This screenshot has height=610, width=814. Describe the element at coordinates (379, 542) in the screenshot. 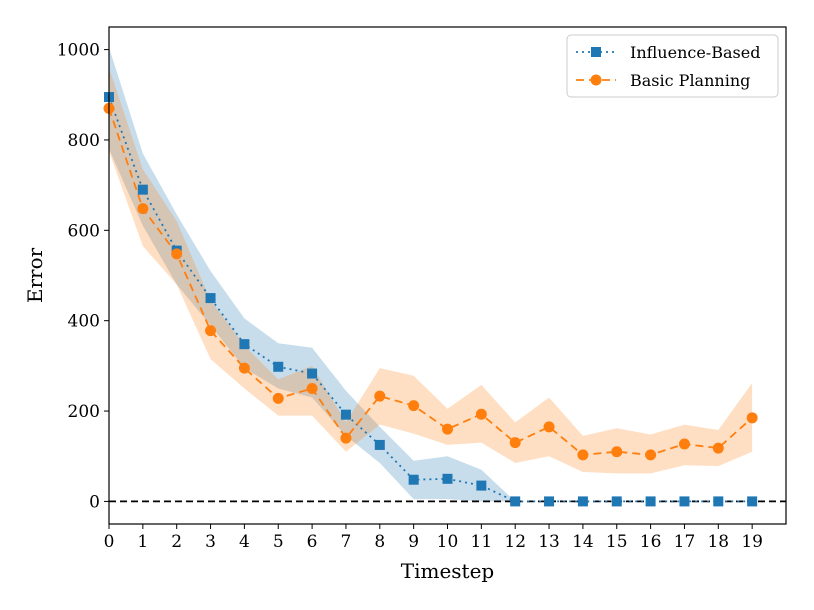

I see `x-tick-label-8: 8` at that location.